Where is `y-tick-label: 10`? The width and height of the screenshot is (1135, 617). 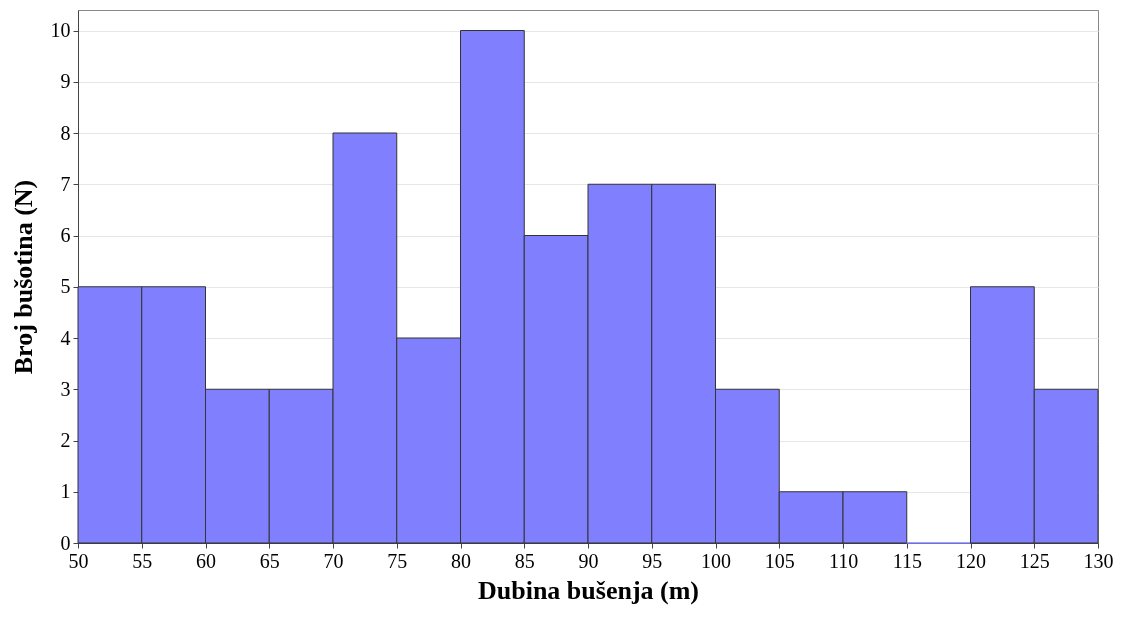
y-tick-label: 10 is located at coordinates (60, 30).